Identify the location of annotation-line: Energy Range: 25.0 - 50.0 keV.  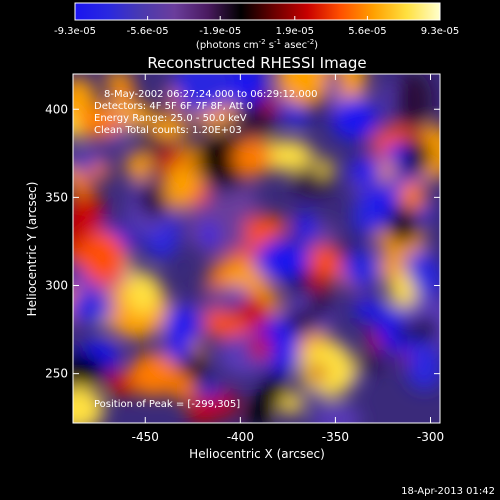
(170, 118).